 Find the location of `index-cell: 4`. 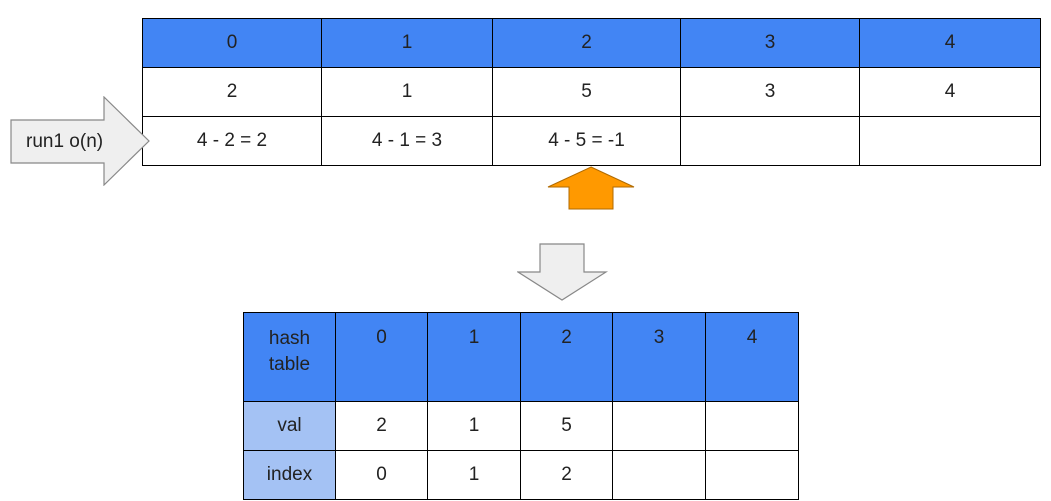

index-cell: 4 is located at coordinates (950, 43).